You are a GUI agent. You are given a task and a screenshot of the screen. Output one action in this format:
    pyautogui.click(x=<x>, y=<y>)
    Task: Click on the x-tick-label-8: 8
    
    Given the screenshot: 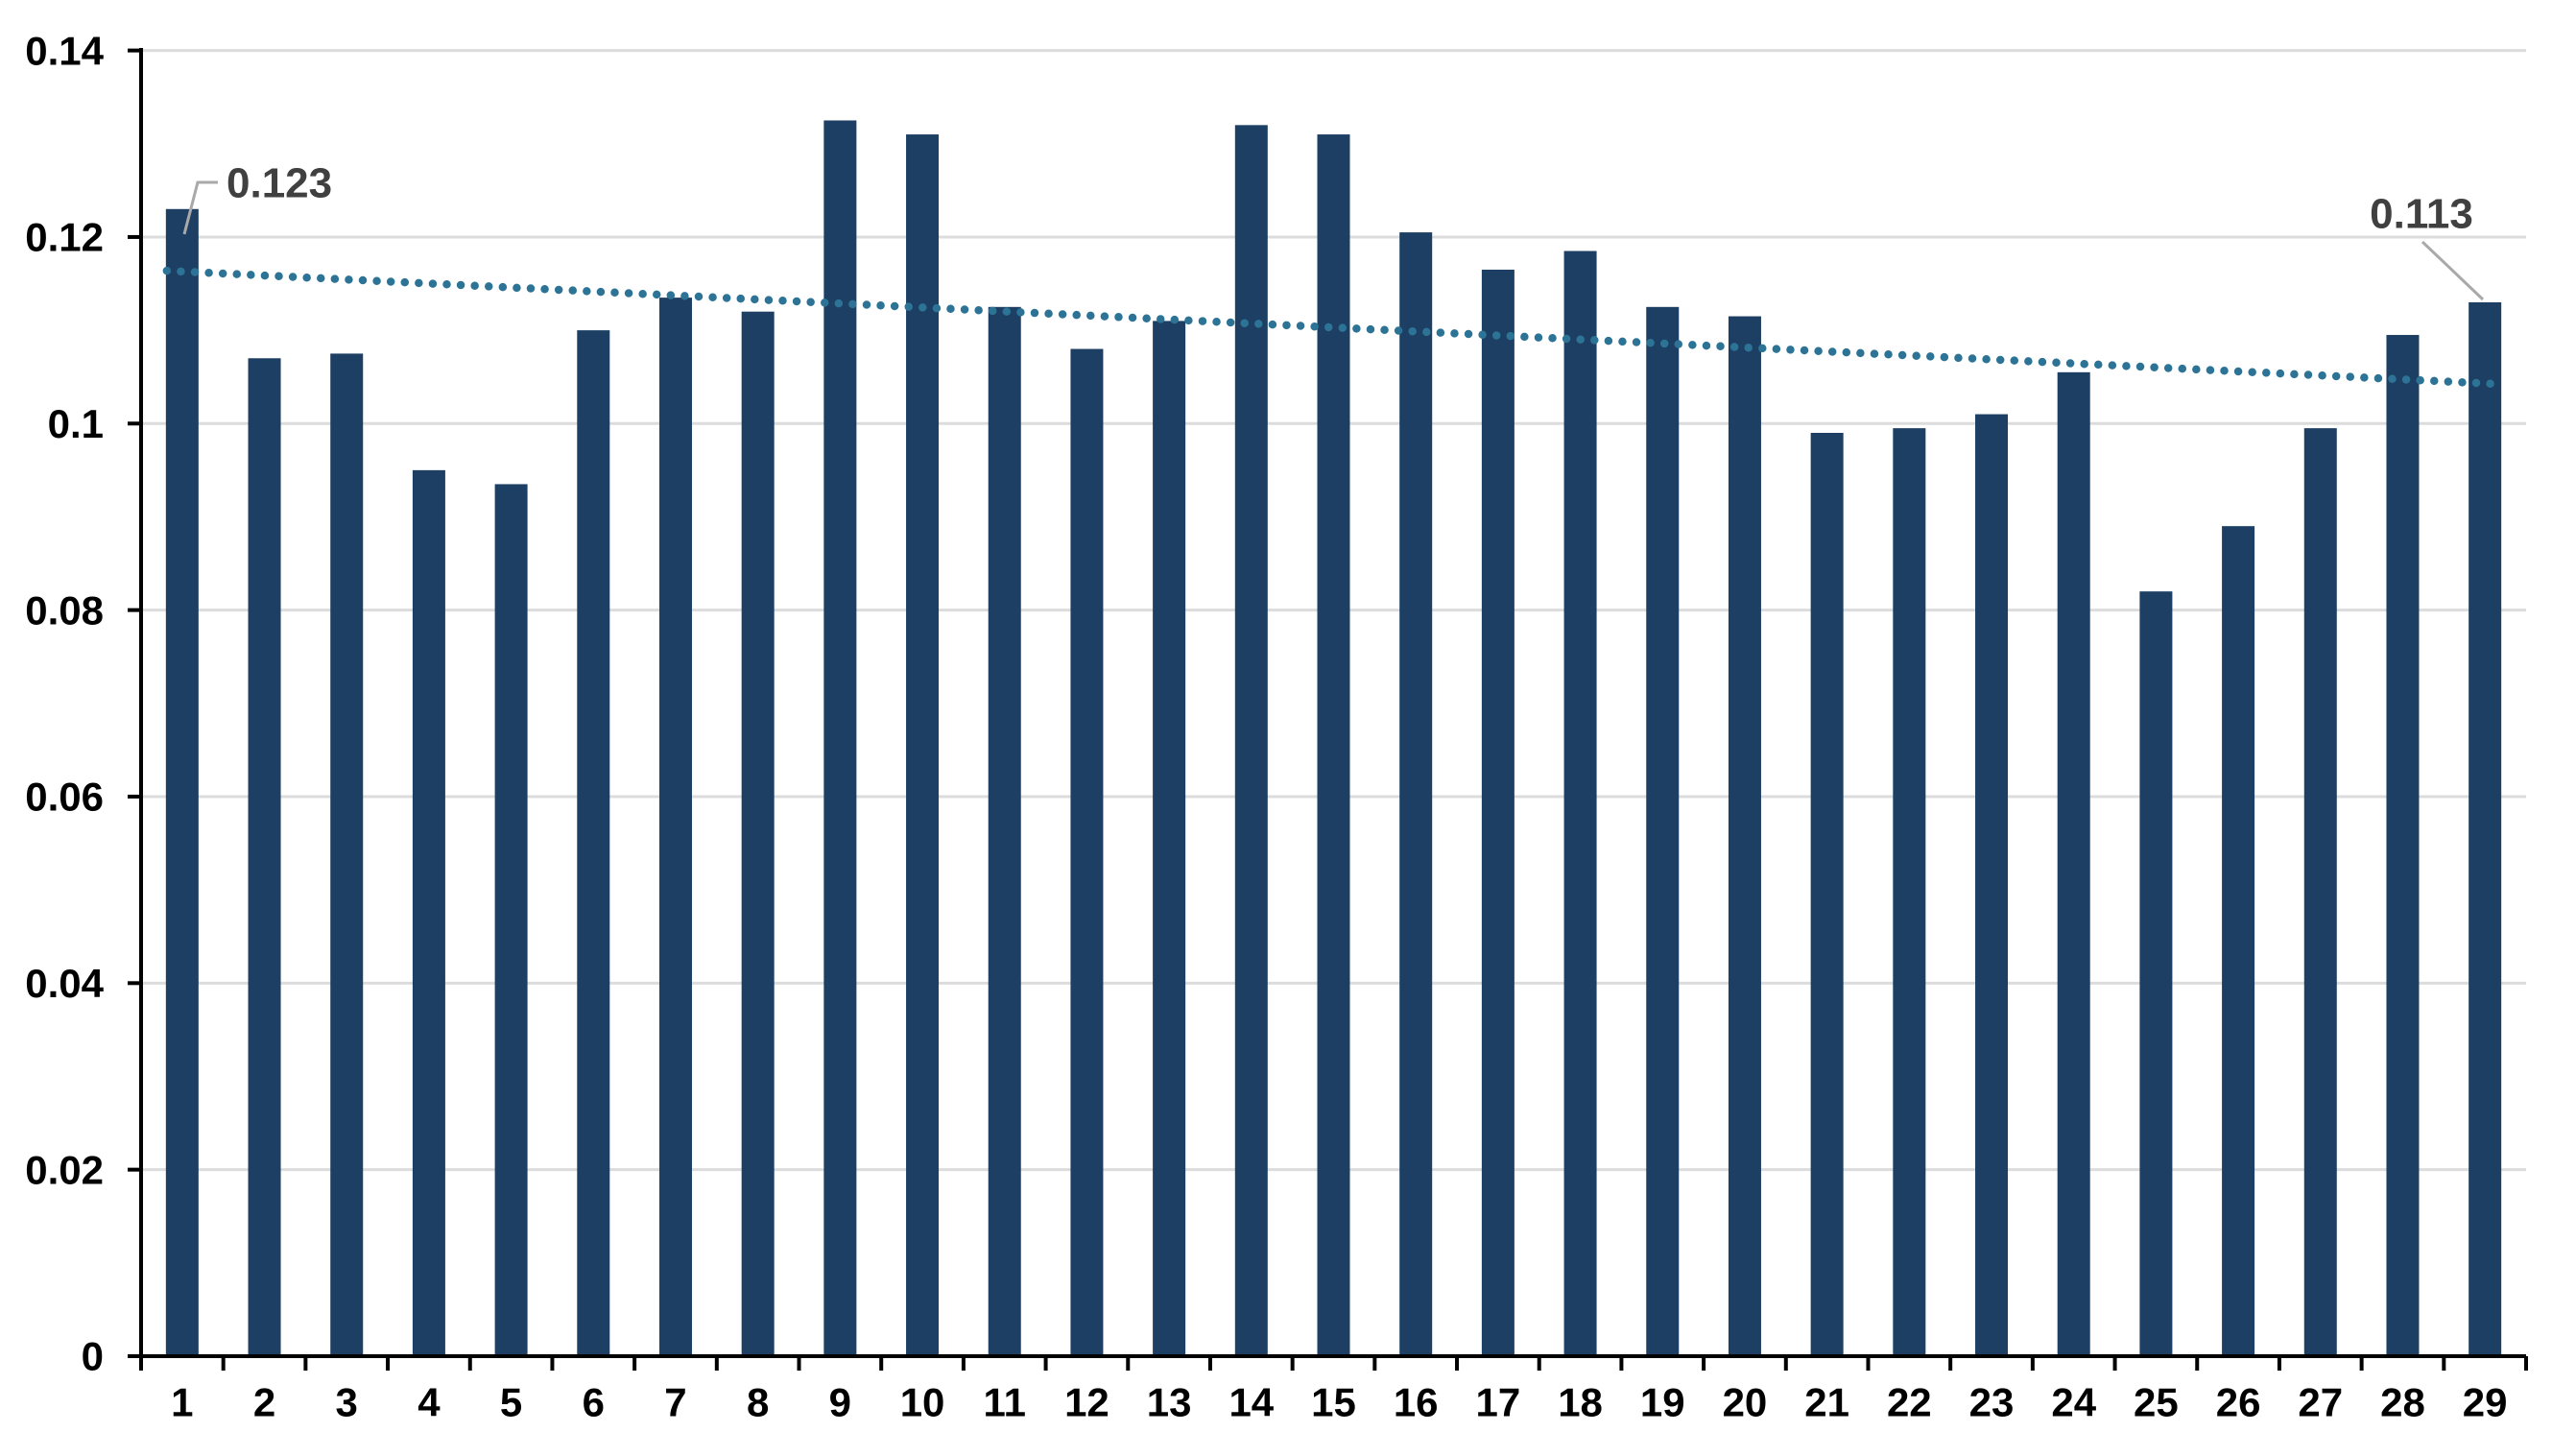 What is the action you would take?
    pyautogui.click(x=758, y=1402)
    